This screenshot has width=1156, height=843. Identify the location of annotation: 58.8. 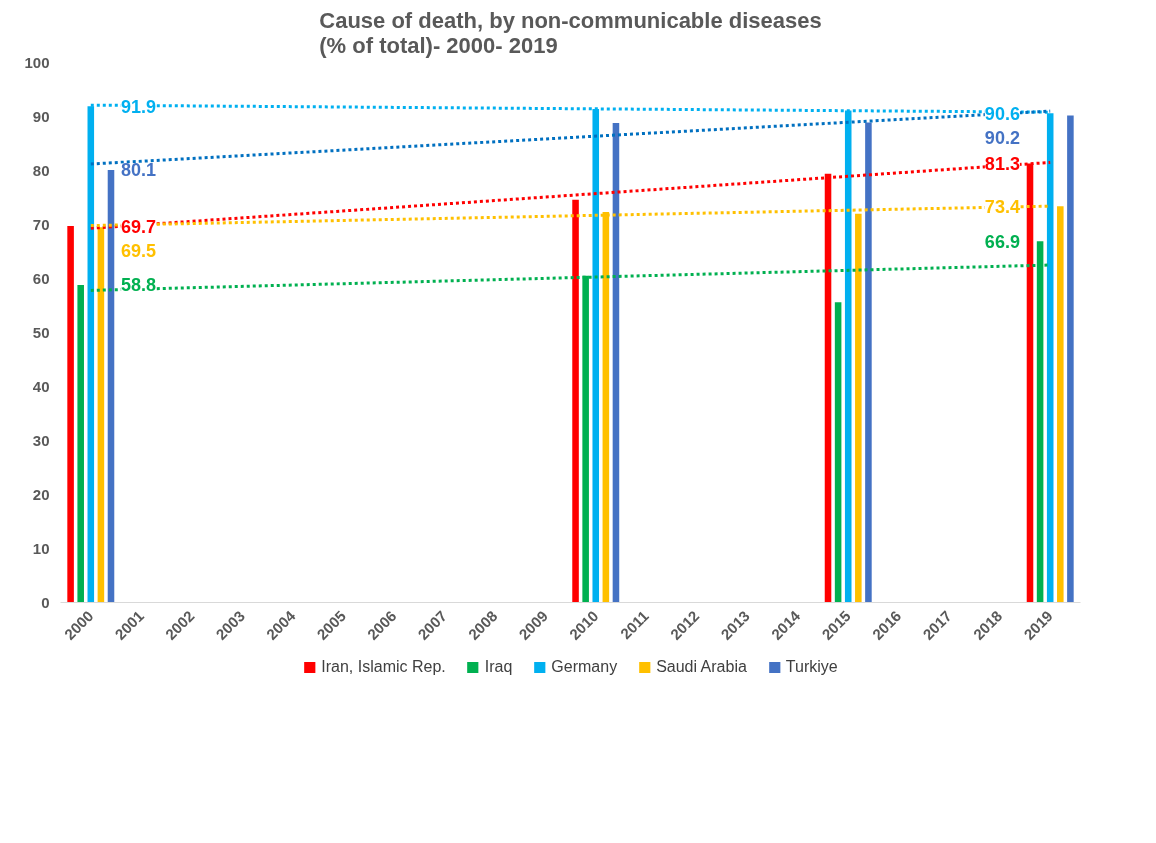
(139, 285).